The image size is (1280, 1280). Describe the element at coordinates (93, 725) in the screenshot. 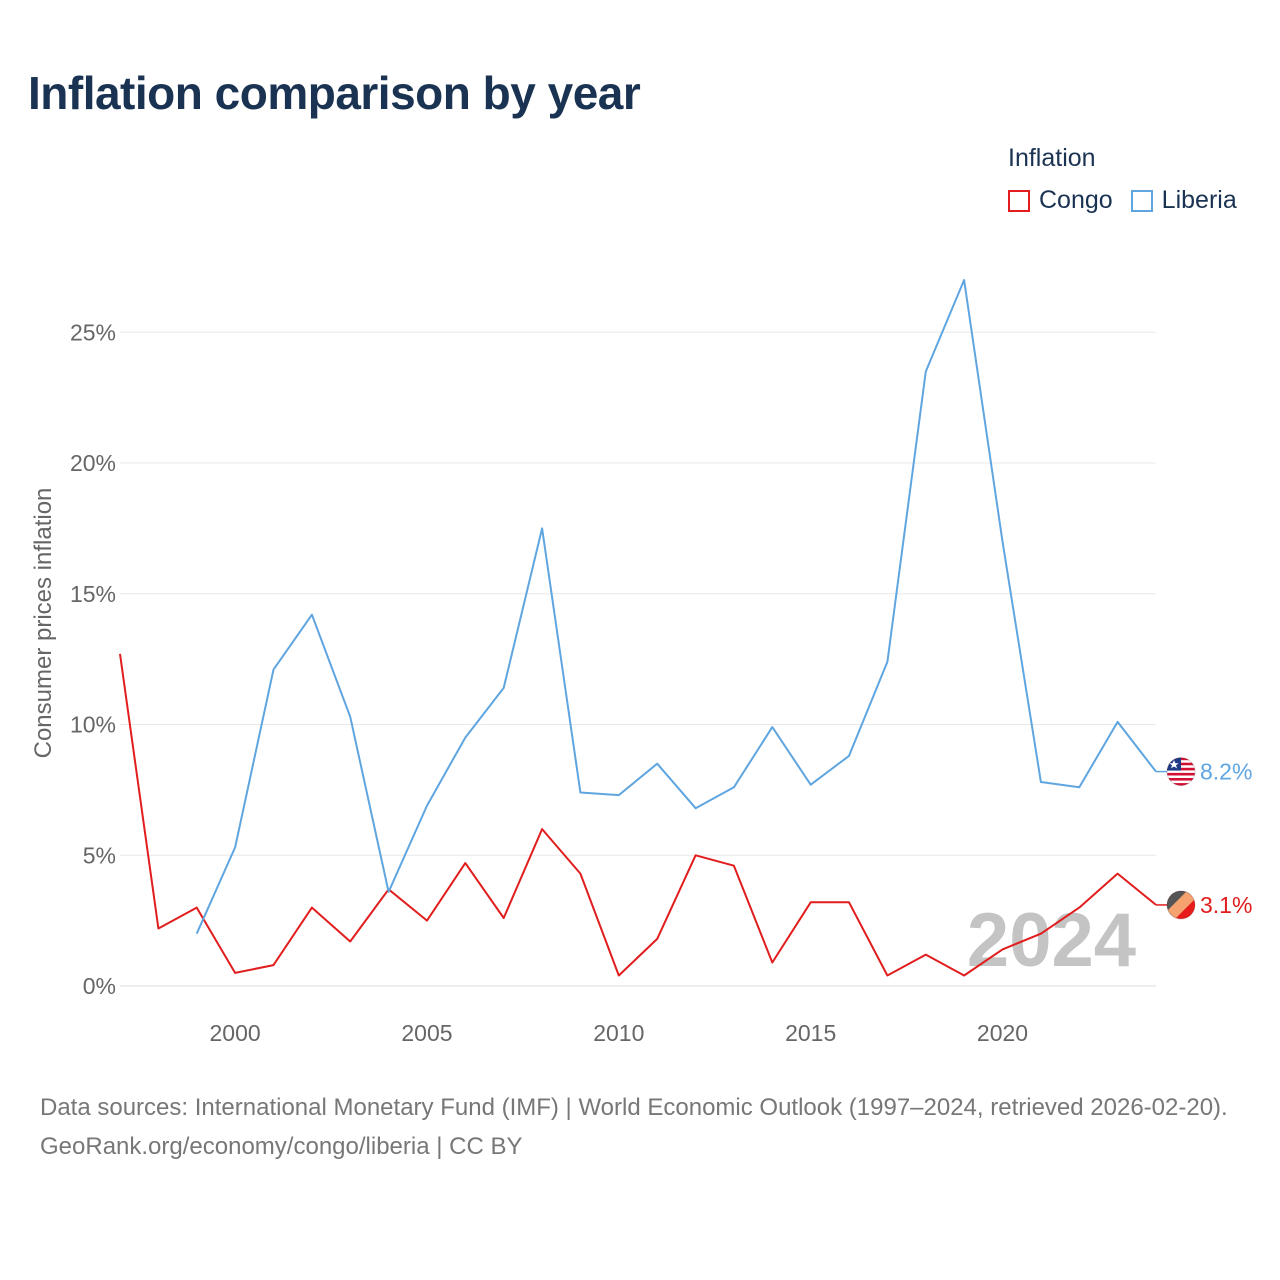

I see `y-tick-label: 10%` at that location.